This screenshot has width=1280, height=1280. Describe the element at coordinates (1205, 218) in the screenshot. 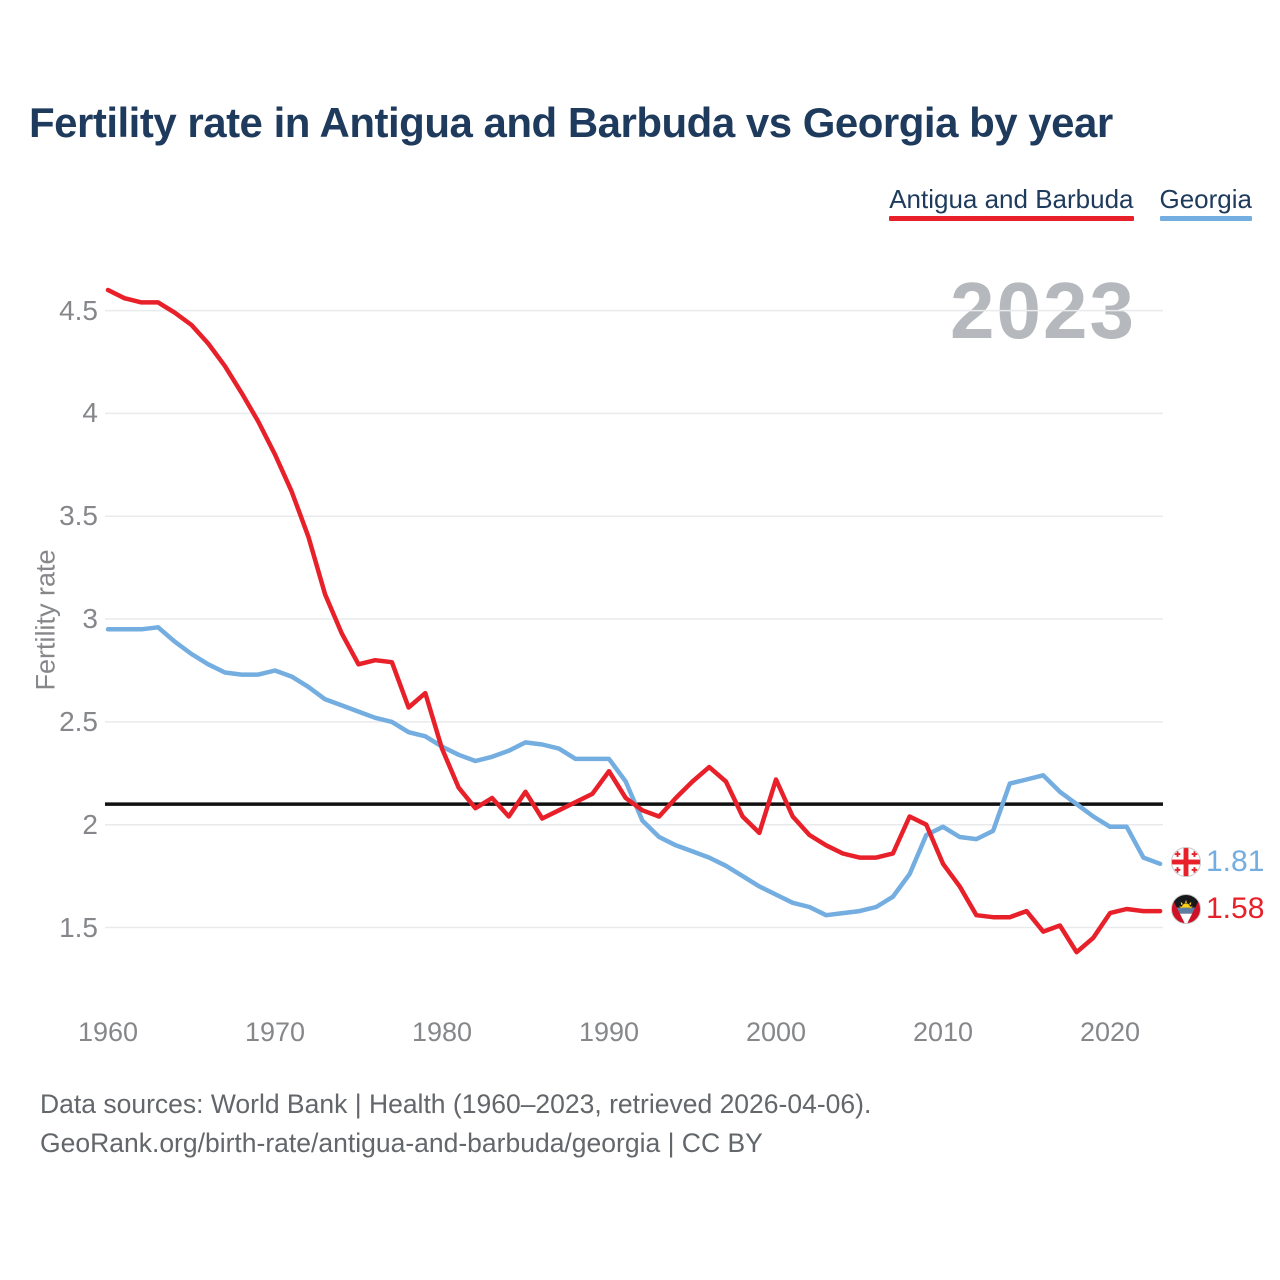

I see `legend-underline-blue-swatch` at that location.